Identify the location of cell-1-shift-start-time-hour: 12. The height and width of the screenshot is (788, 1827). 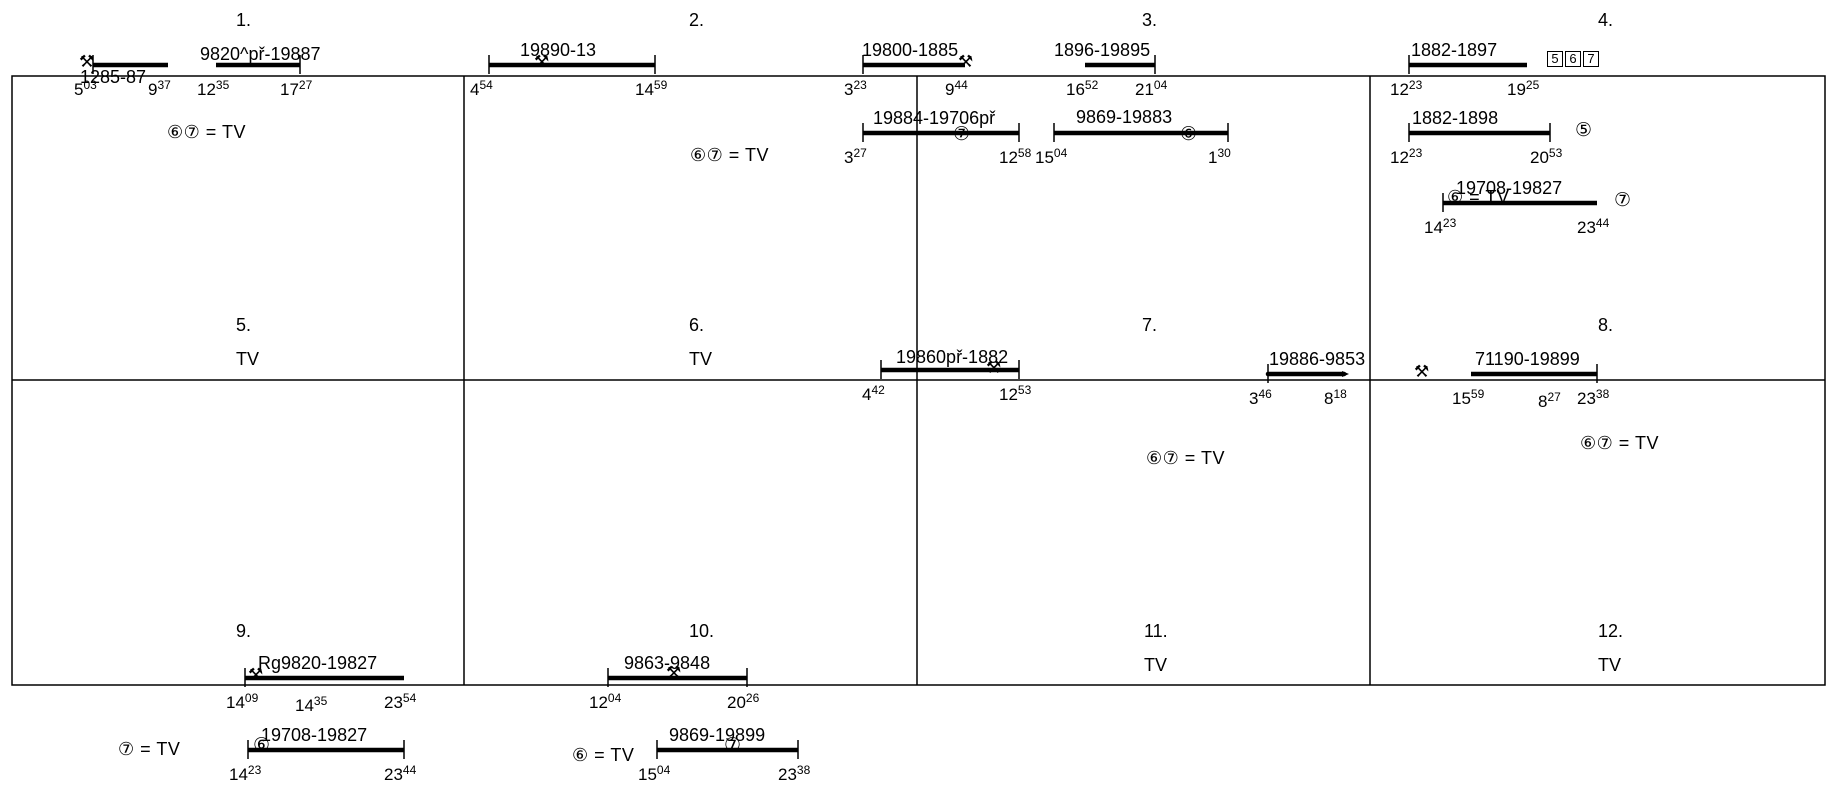
(206, 89).